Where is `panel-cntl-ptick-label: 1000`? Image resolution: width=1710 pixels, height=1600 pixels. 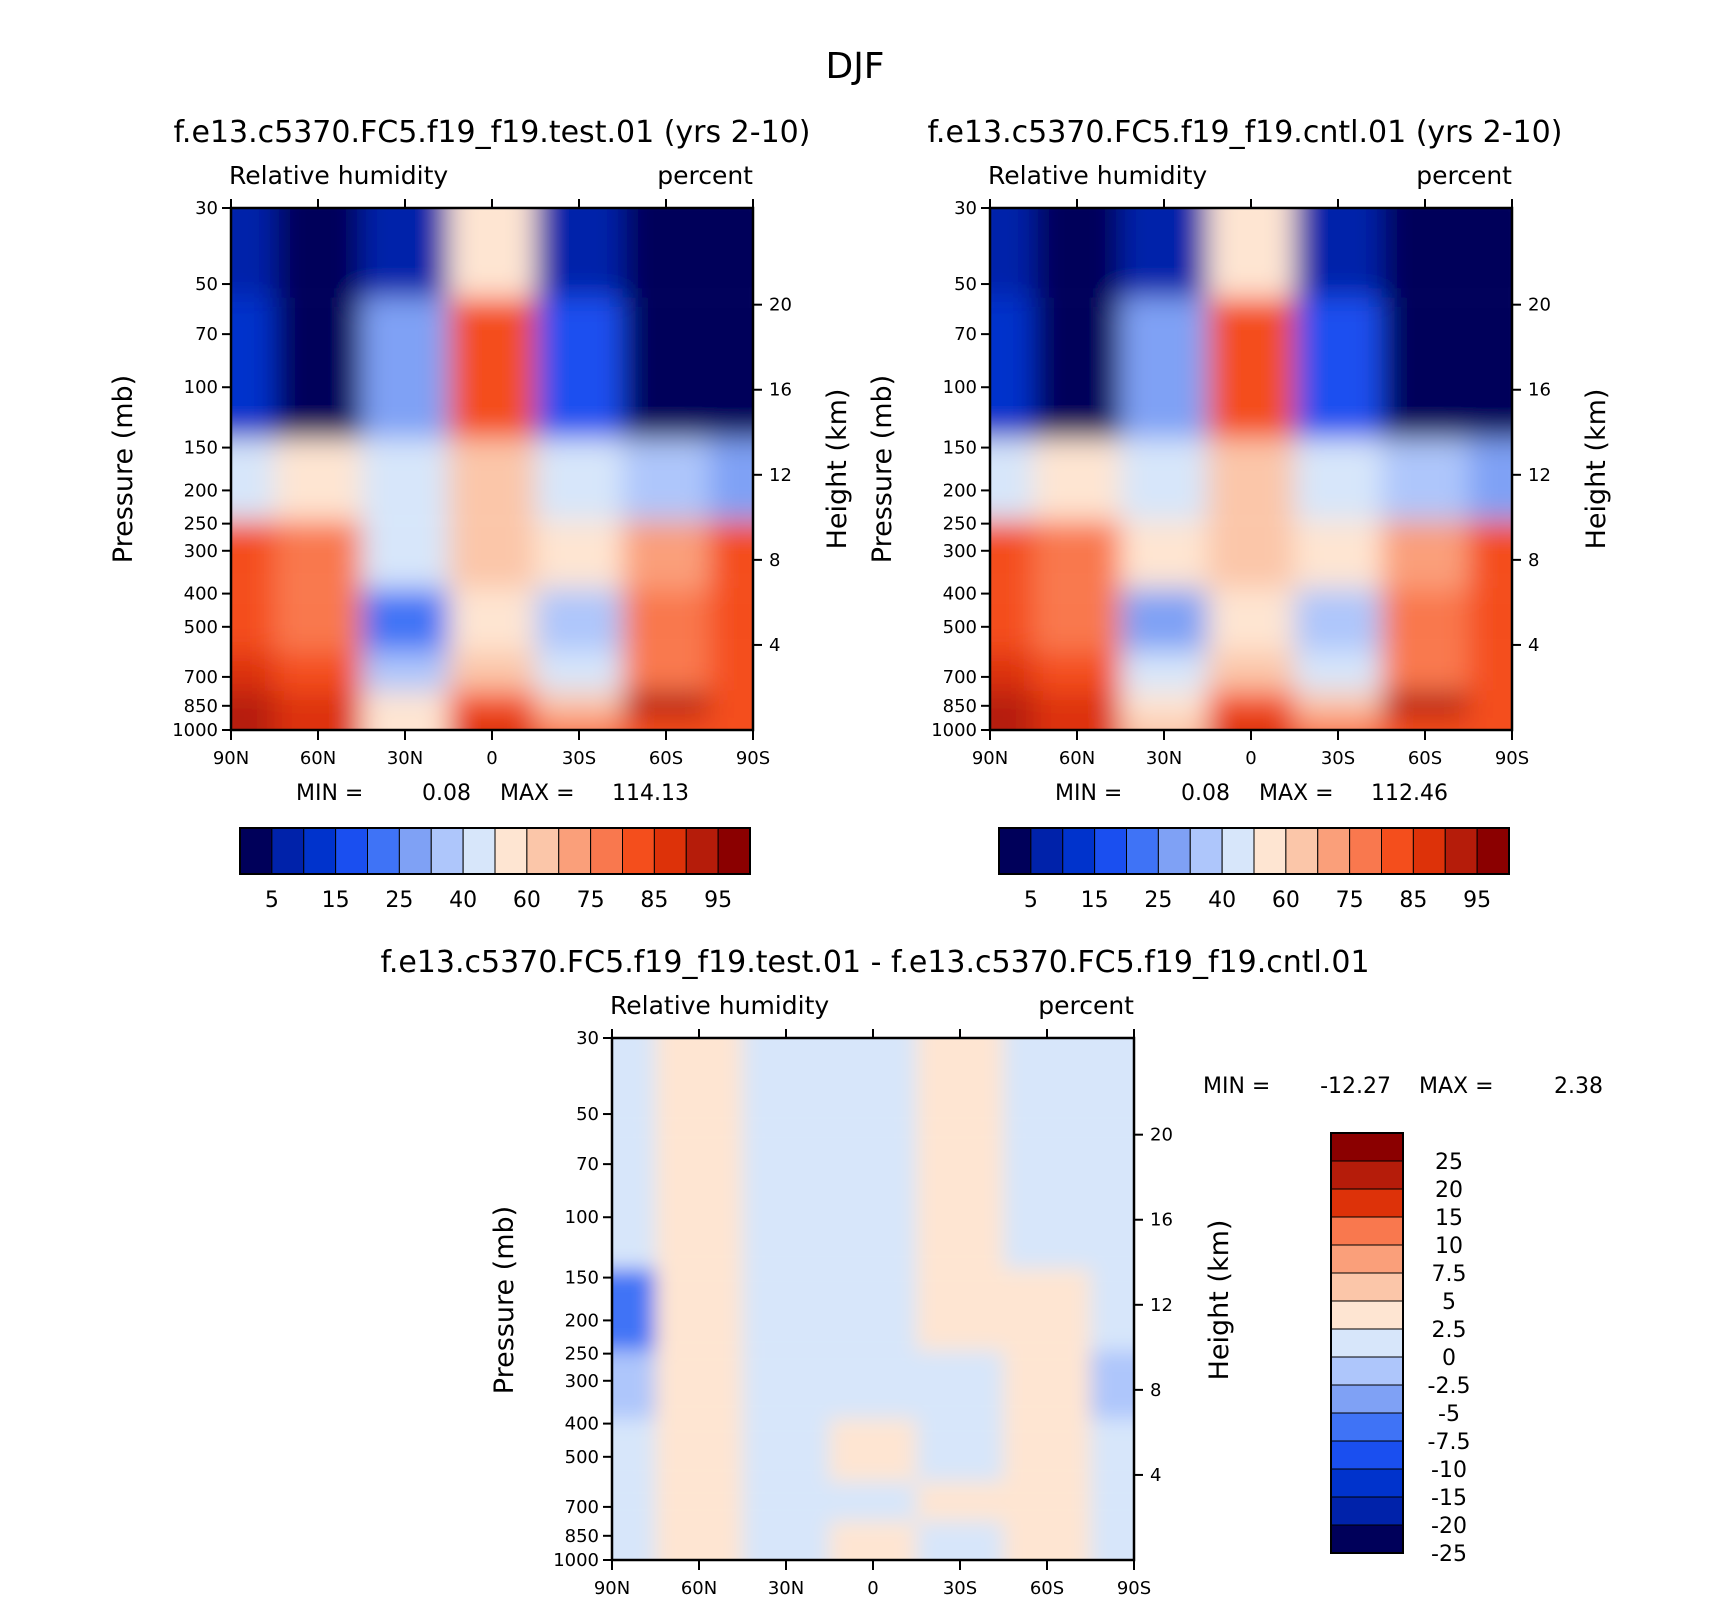 panel-cntl-ptick-label: 1000 is located at coordinates (954, 730).